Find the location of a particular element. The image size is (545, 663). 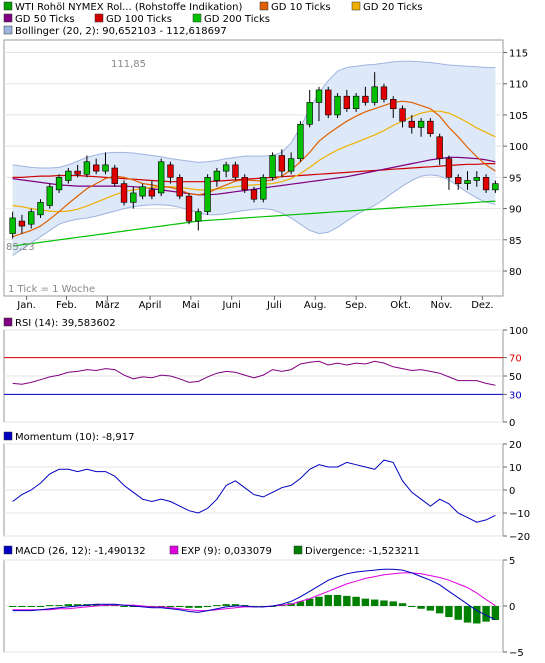

y-tick-label: 105 is located at coordinates (518, 116).